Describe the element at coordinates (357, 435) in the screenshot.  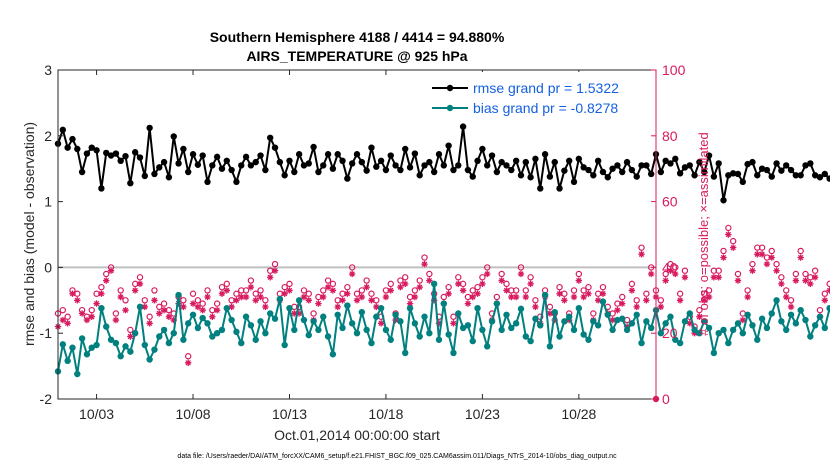
I see `x-axis-label: Oct.01,2014 00:00:00 start` at that location.